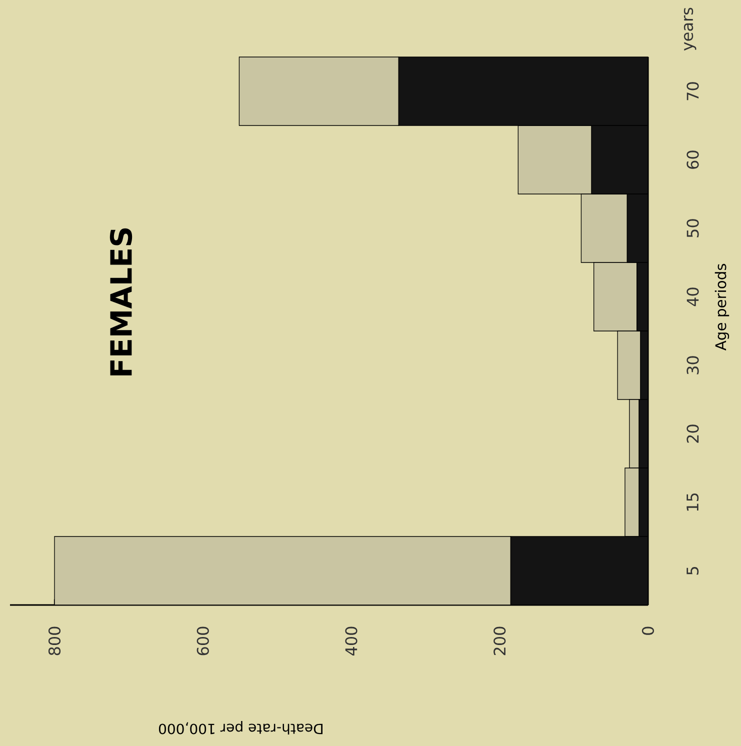 This screenshot has height=746, width=741. Describe the element at coordinates (692, 159) in the screenshot. I see `y-tick-label: 60` at that location.